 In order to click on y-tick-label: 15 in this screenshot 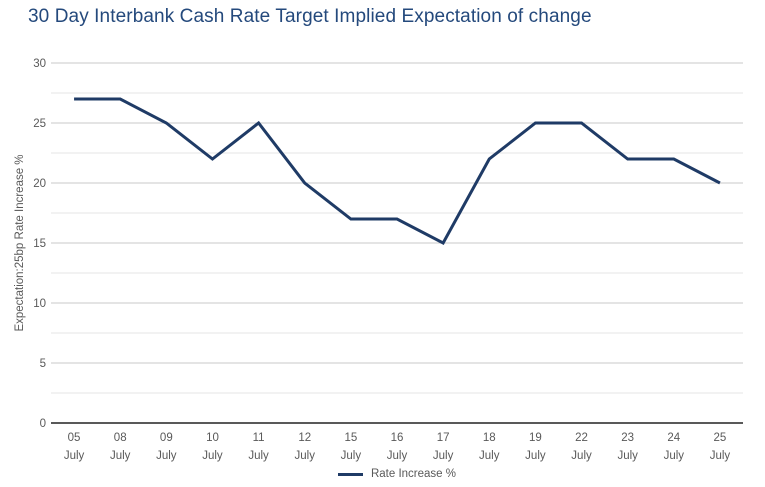, I will do `click(39, 244)`.